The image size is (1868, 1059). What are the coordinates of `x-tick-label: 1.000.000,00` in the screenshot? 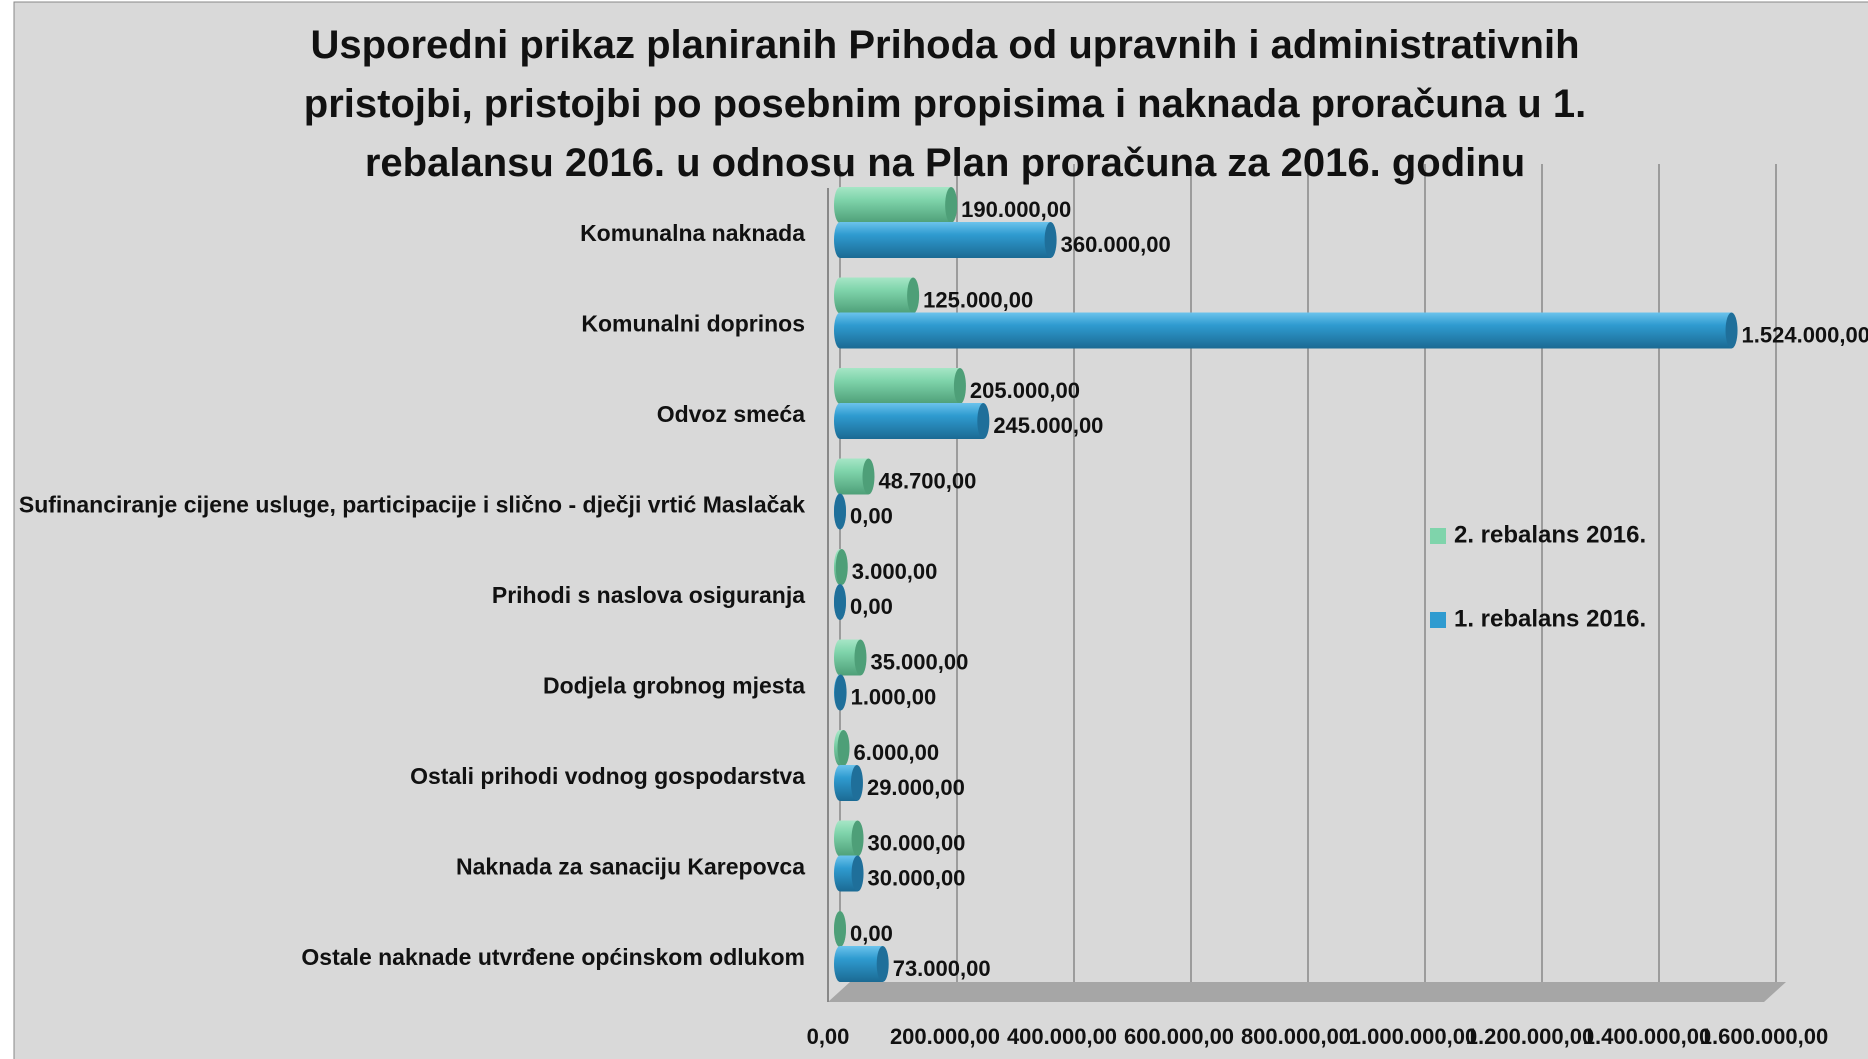 It's located at (1413, 1036).